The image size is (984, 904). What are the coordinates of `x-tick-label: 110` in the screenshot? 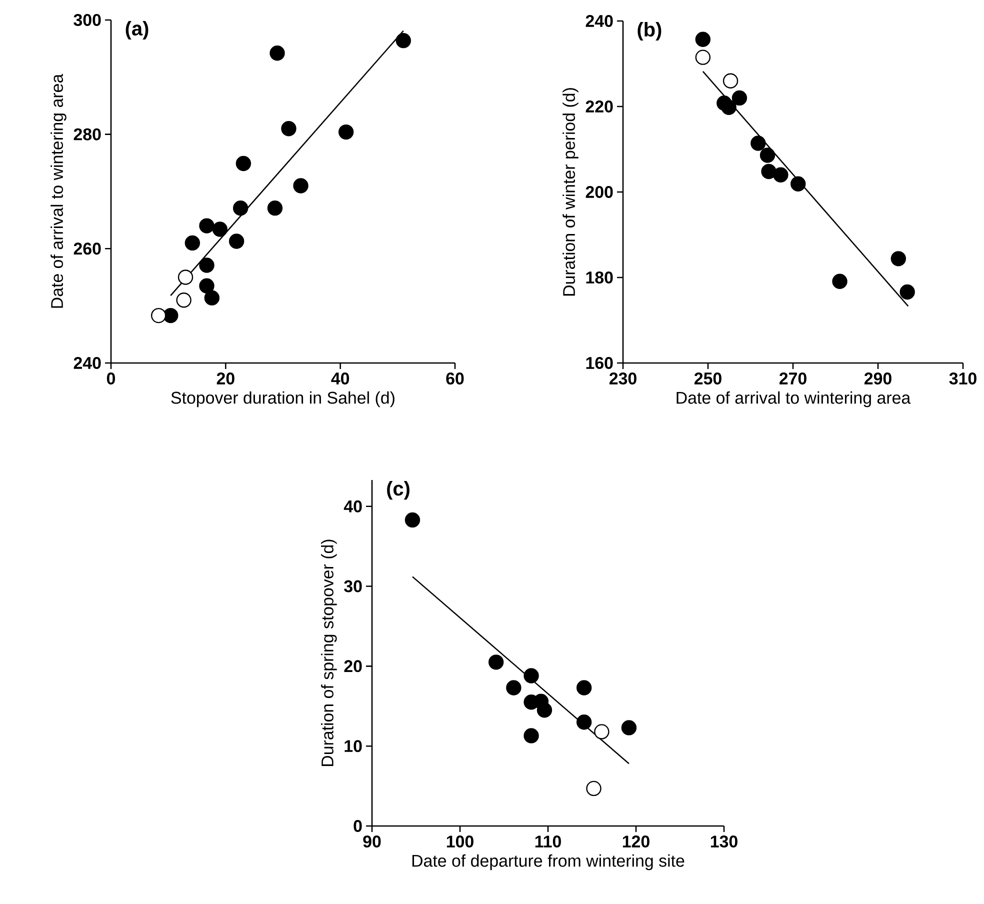 It's located at (548, 842).